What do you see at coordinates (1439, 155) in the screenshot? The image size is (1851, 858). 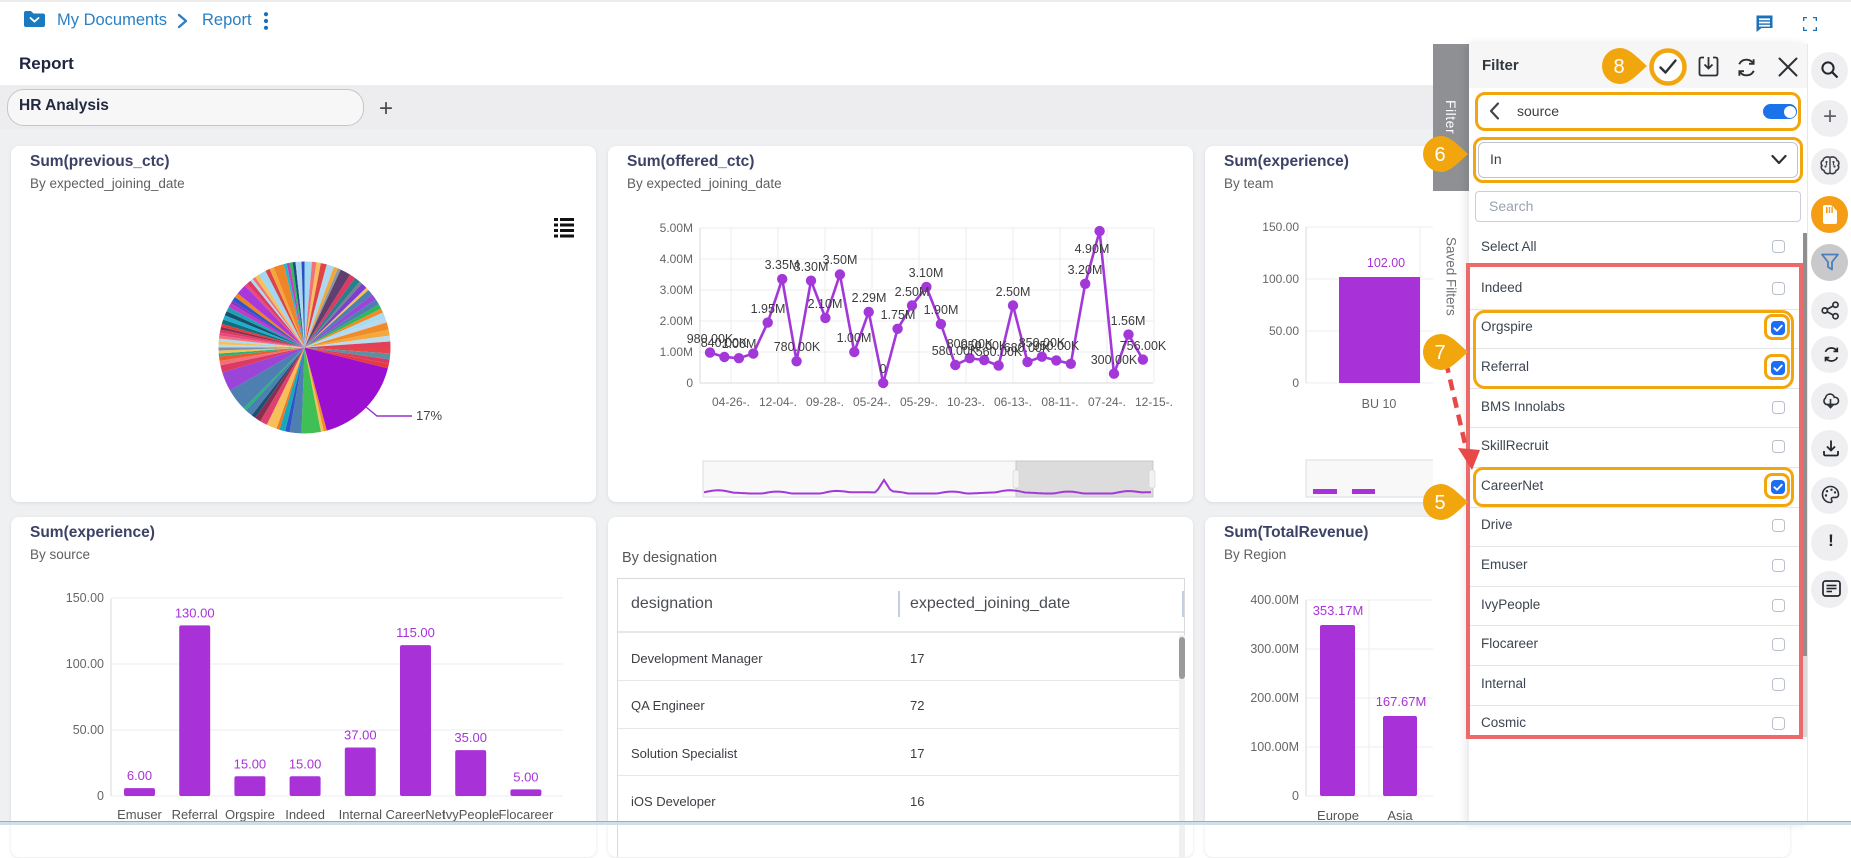 I see `svg-text: 6` at bounding box center [1439, 155].